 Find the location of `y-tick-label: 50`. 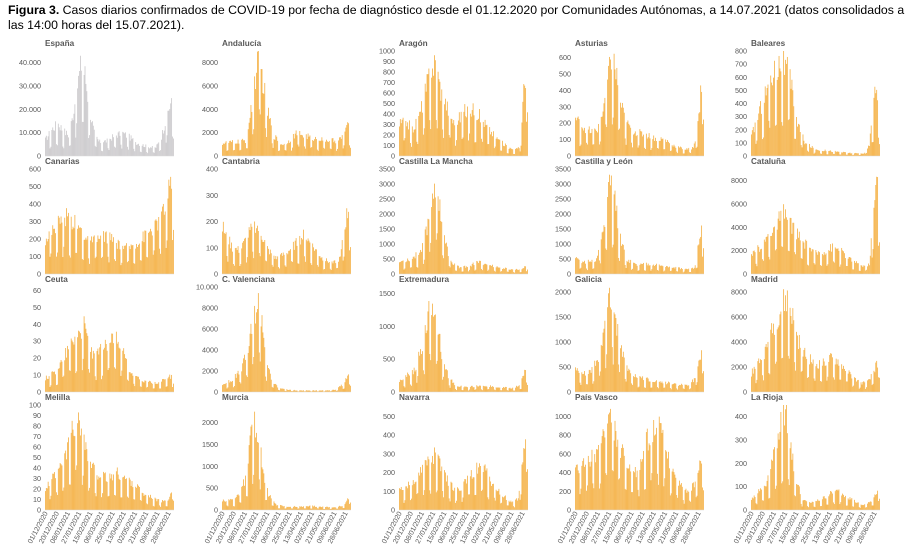

y-tick-label: 50 is located at coordinates (37, 307).